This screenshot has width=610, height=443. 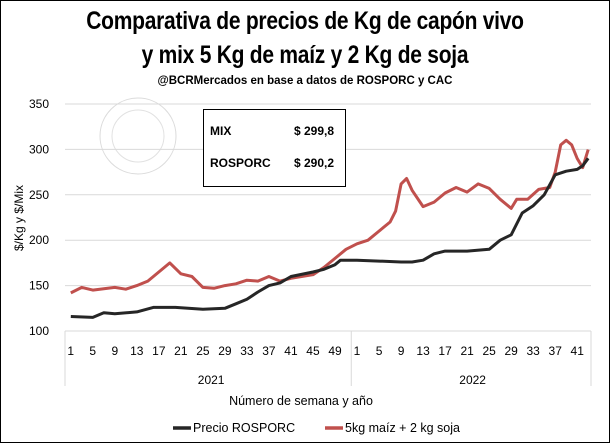 I want to click on value-annotation-box: MIX $ 299,8 ROSPORC $ 290,2, so click(x=274, y=148).